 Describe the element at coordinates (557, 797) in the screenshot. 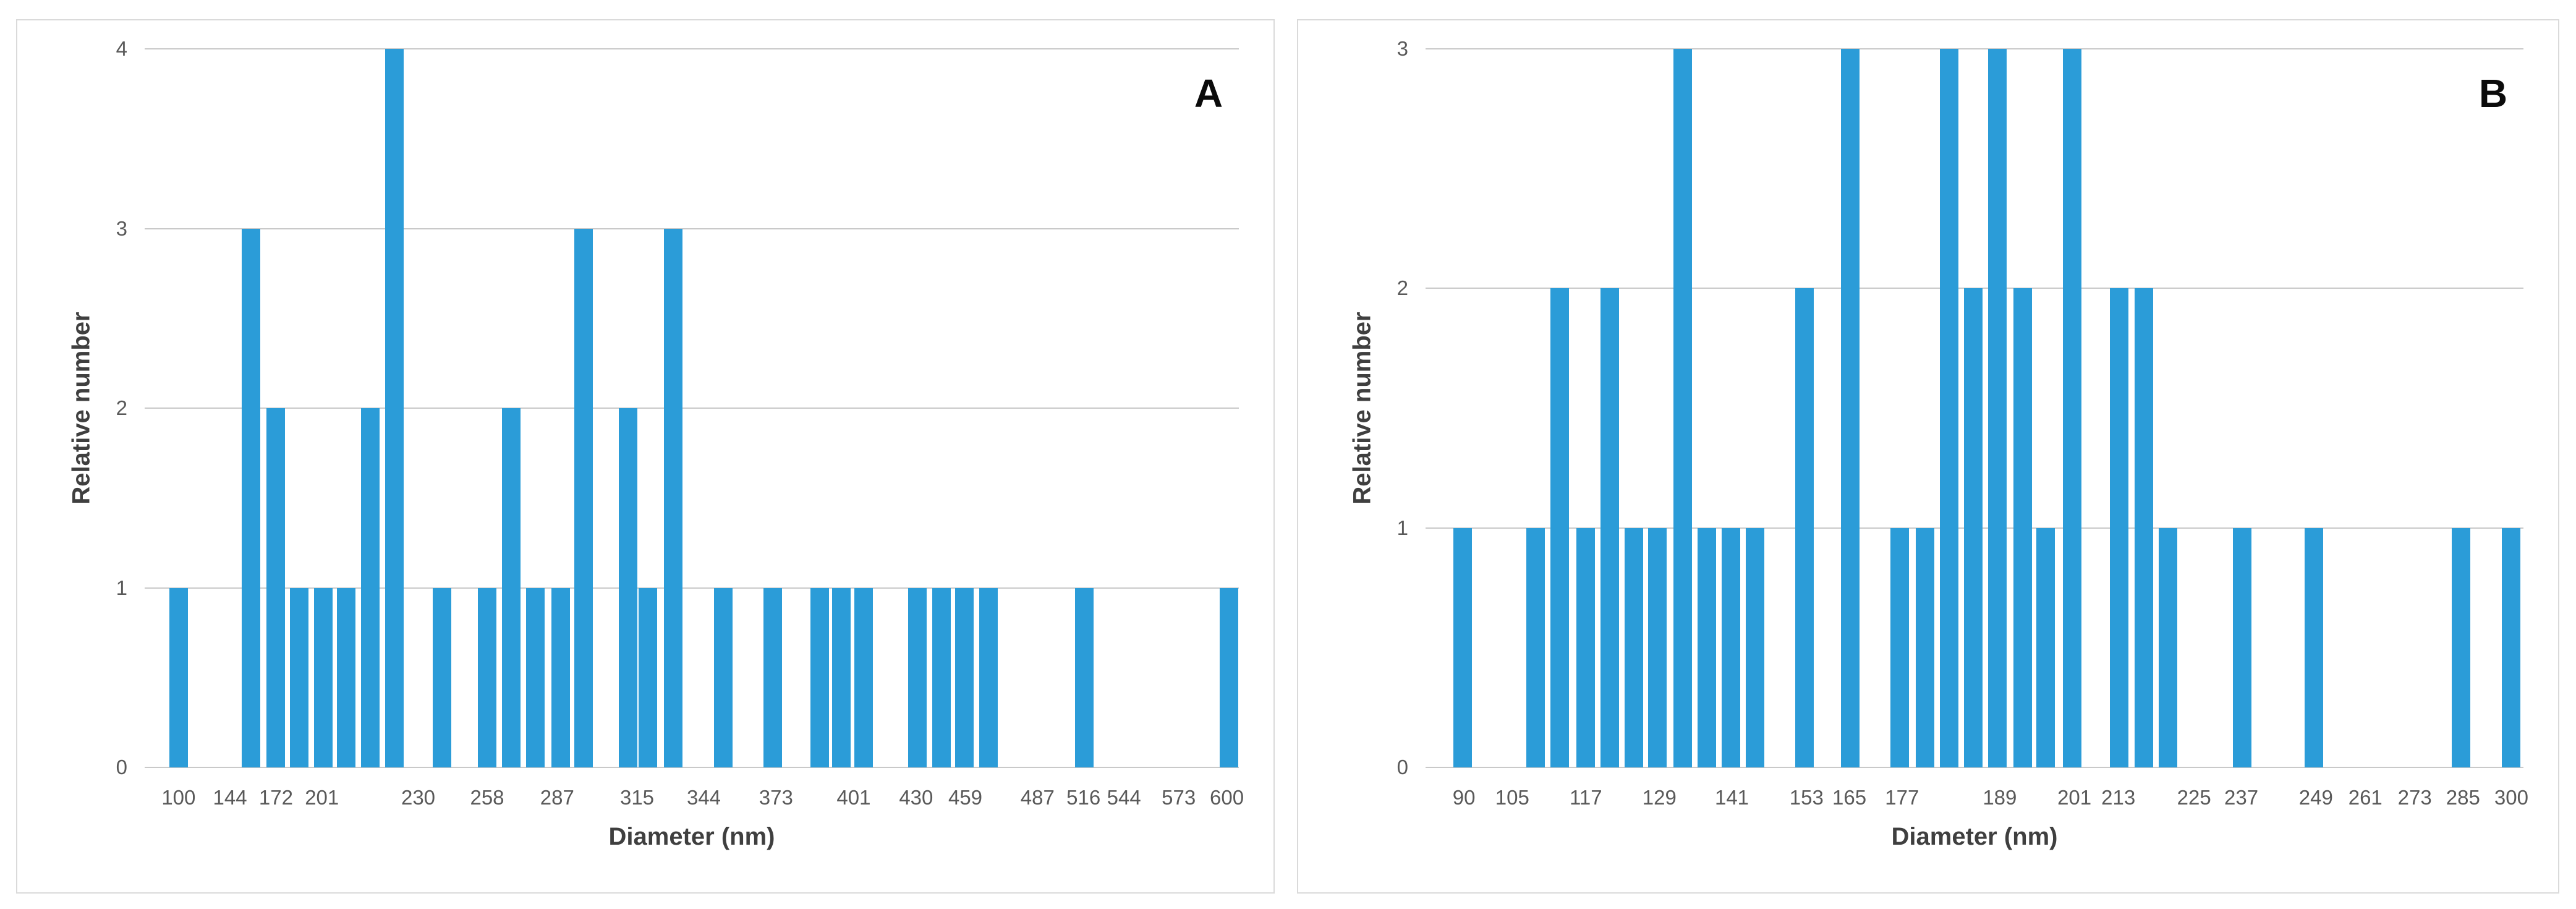

I see `x-tick-label: 287` at that location.